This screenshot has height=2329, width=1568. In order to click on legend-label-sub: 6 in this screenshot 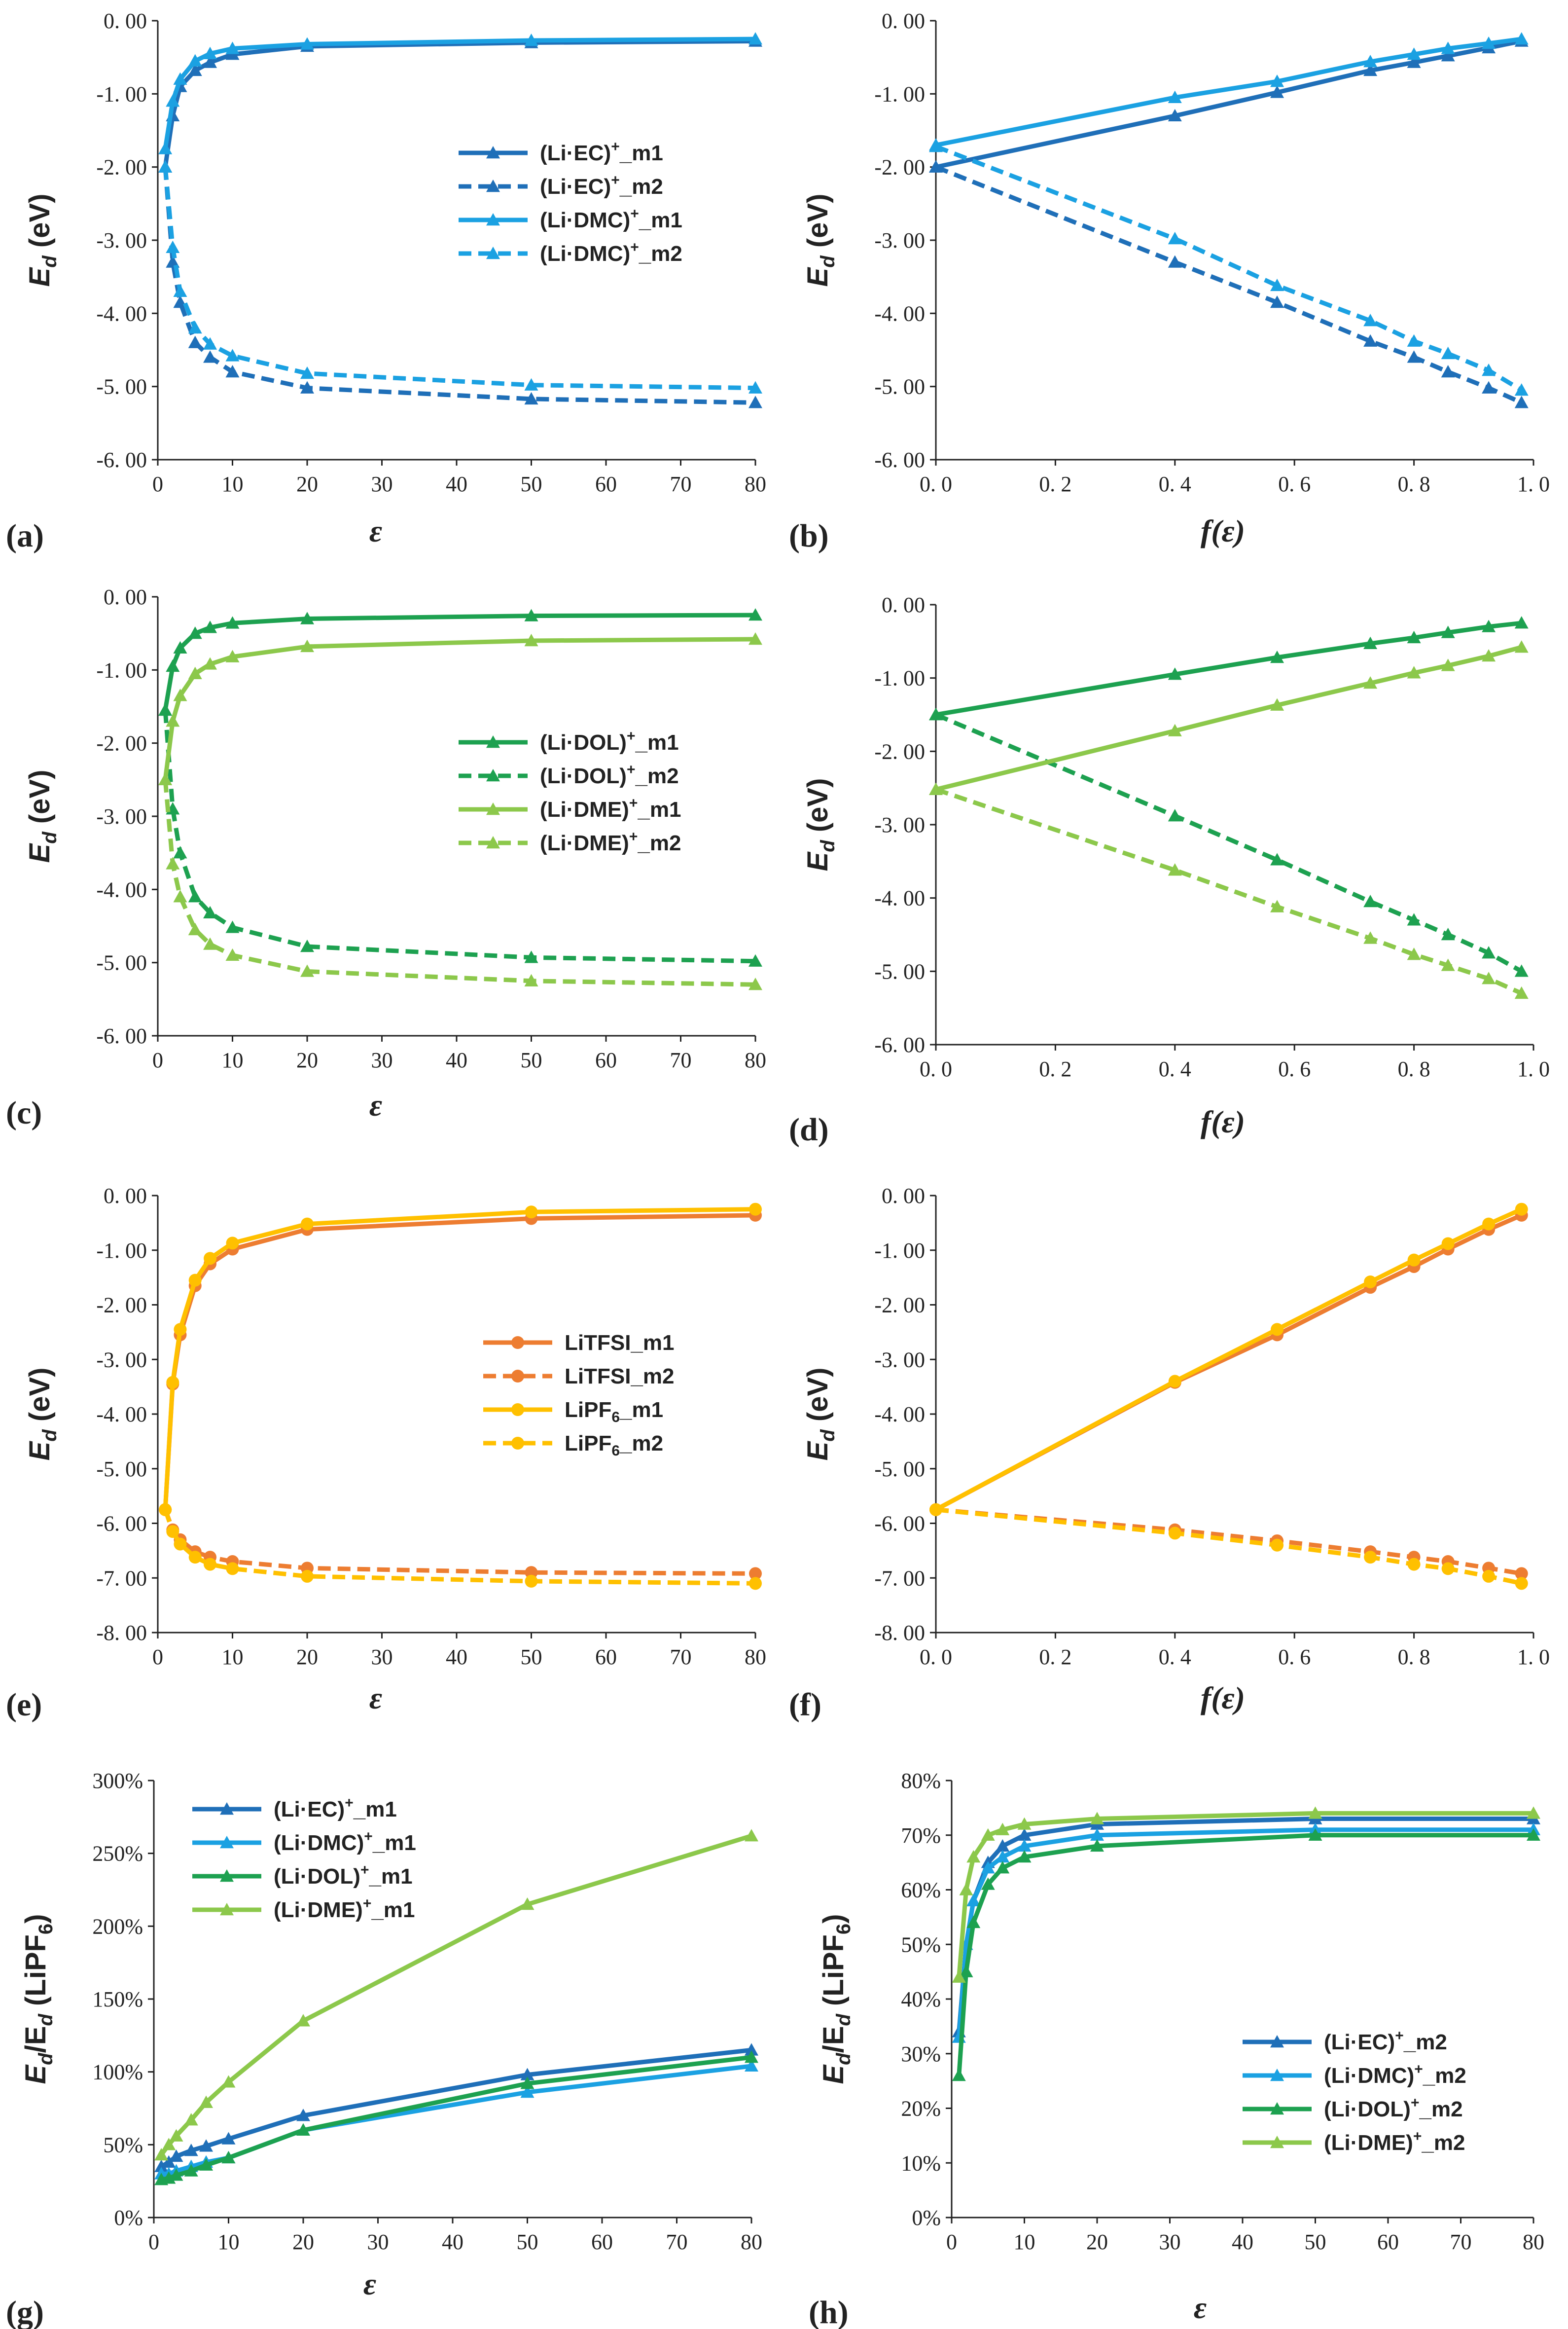, I will do `click(615, 1417)`.